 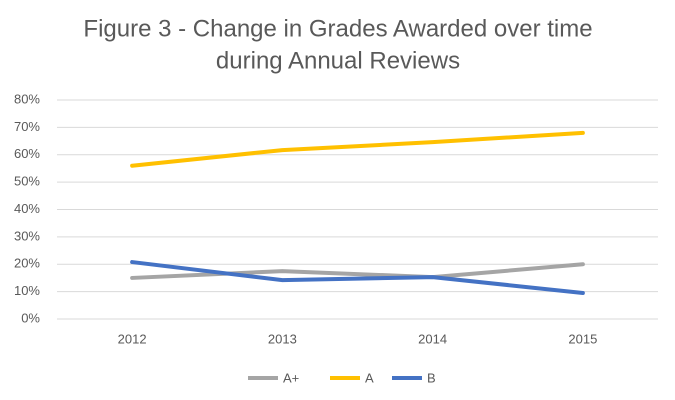 I want to click on y-tick-label: 30%, so click(x=27, y=235).